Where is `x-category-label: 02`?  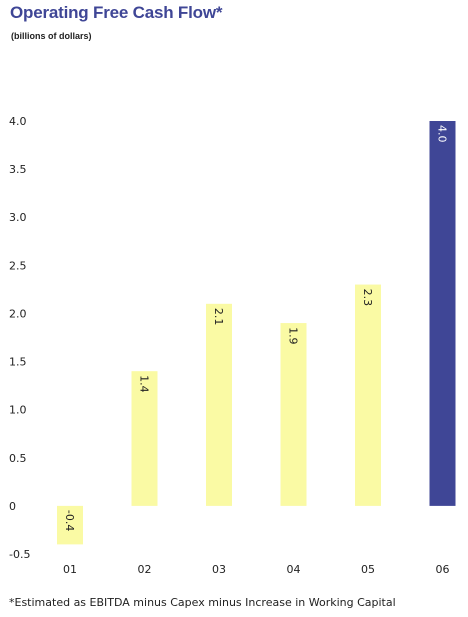 x-category-label: 02 is located at coordinates (145, 569).